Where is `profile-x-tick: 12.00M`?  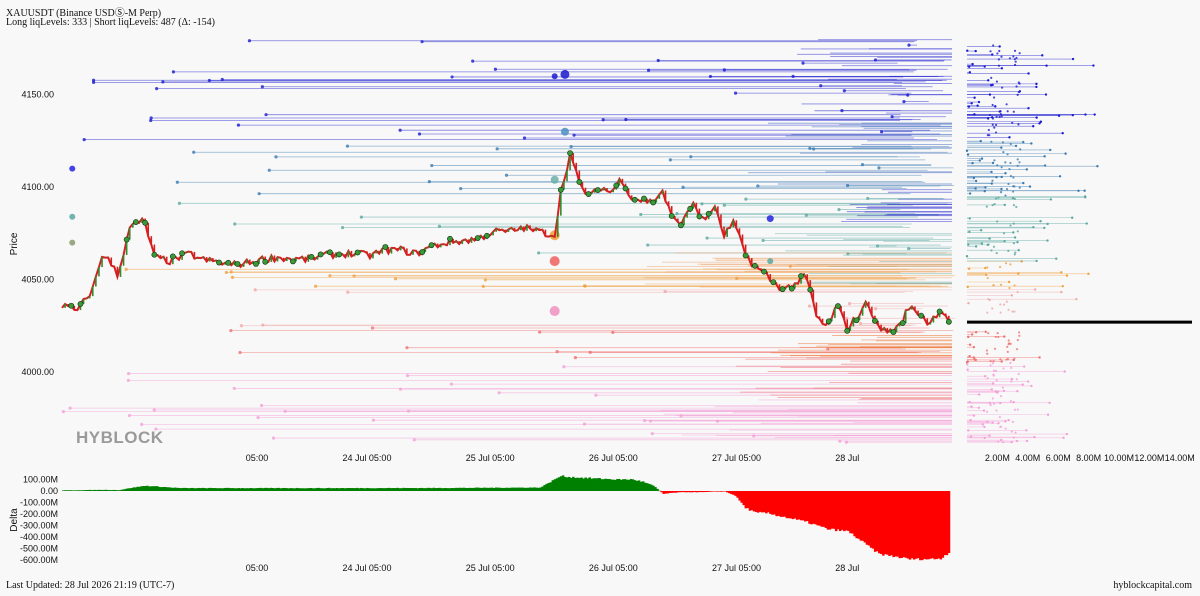 profile-x-tick: 12.00M is located at coordinates (1149, 458).